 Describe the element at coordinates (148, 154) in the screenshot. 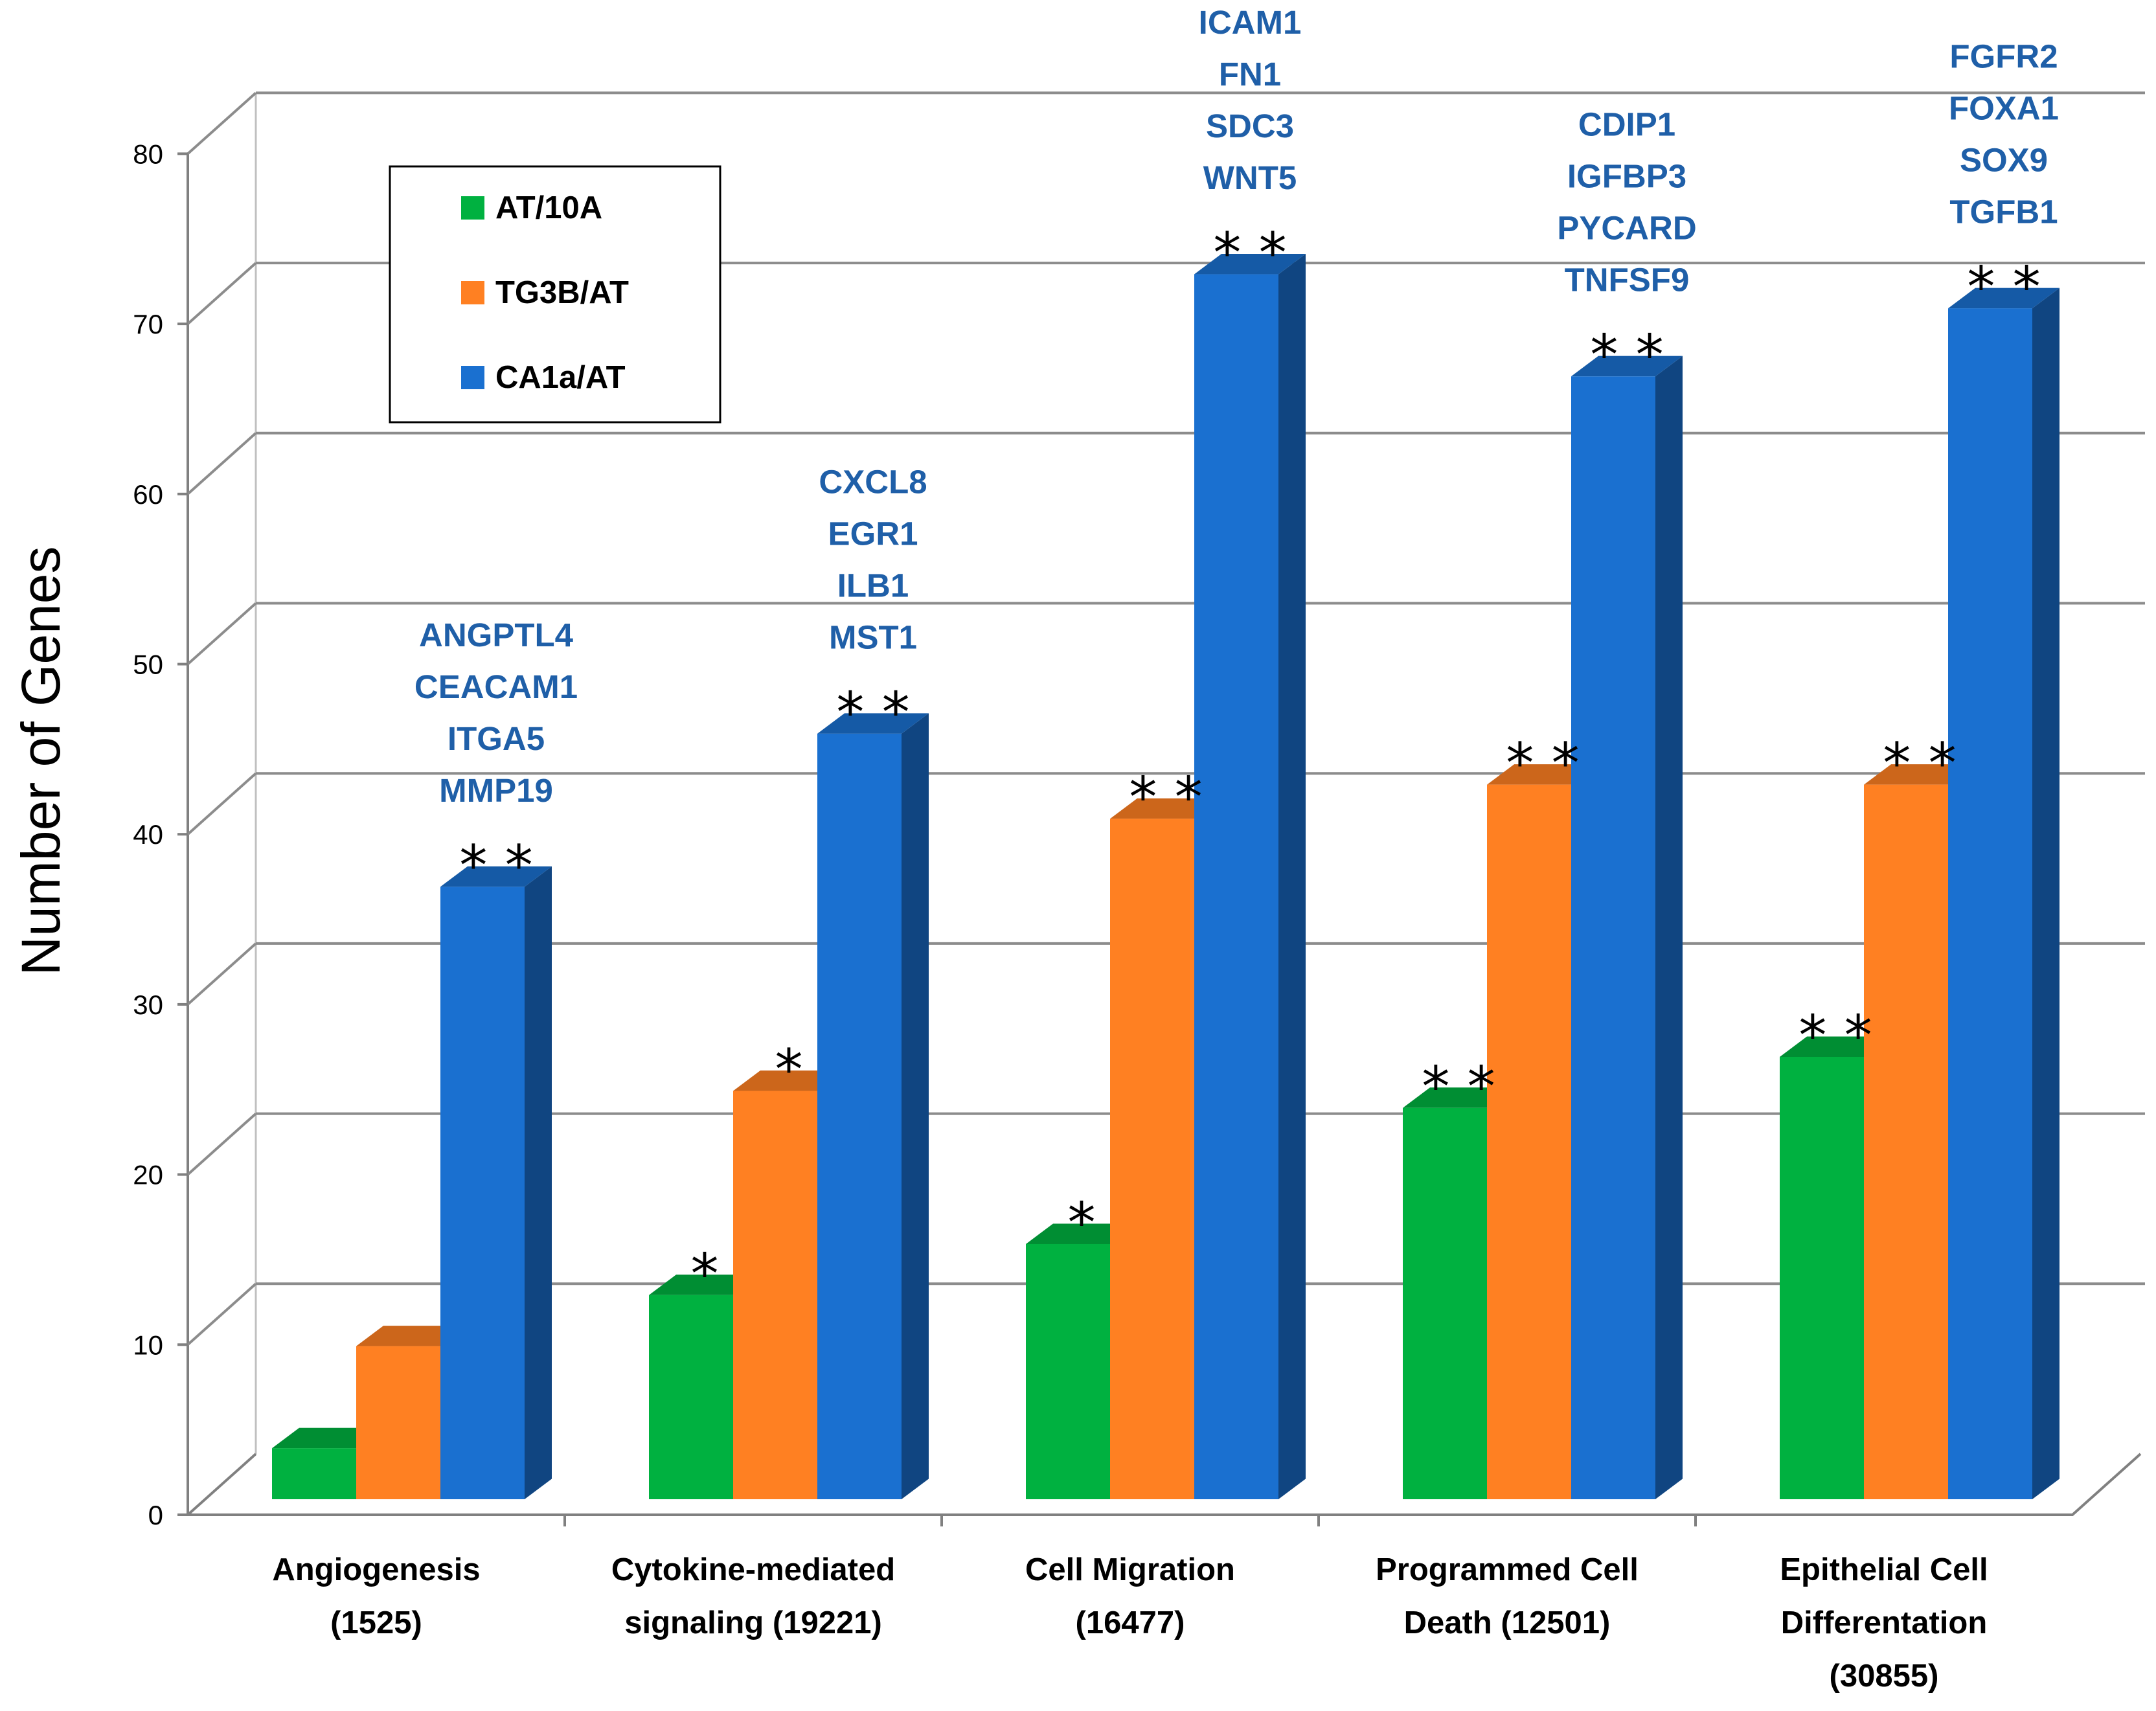

I see `y-tick-label: 80` at that location.